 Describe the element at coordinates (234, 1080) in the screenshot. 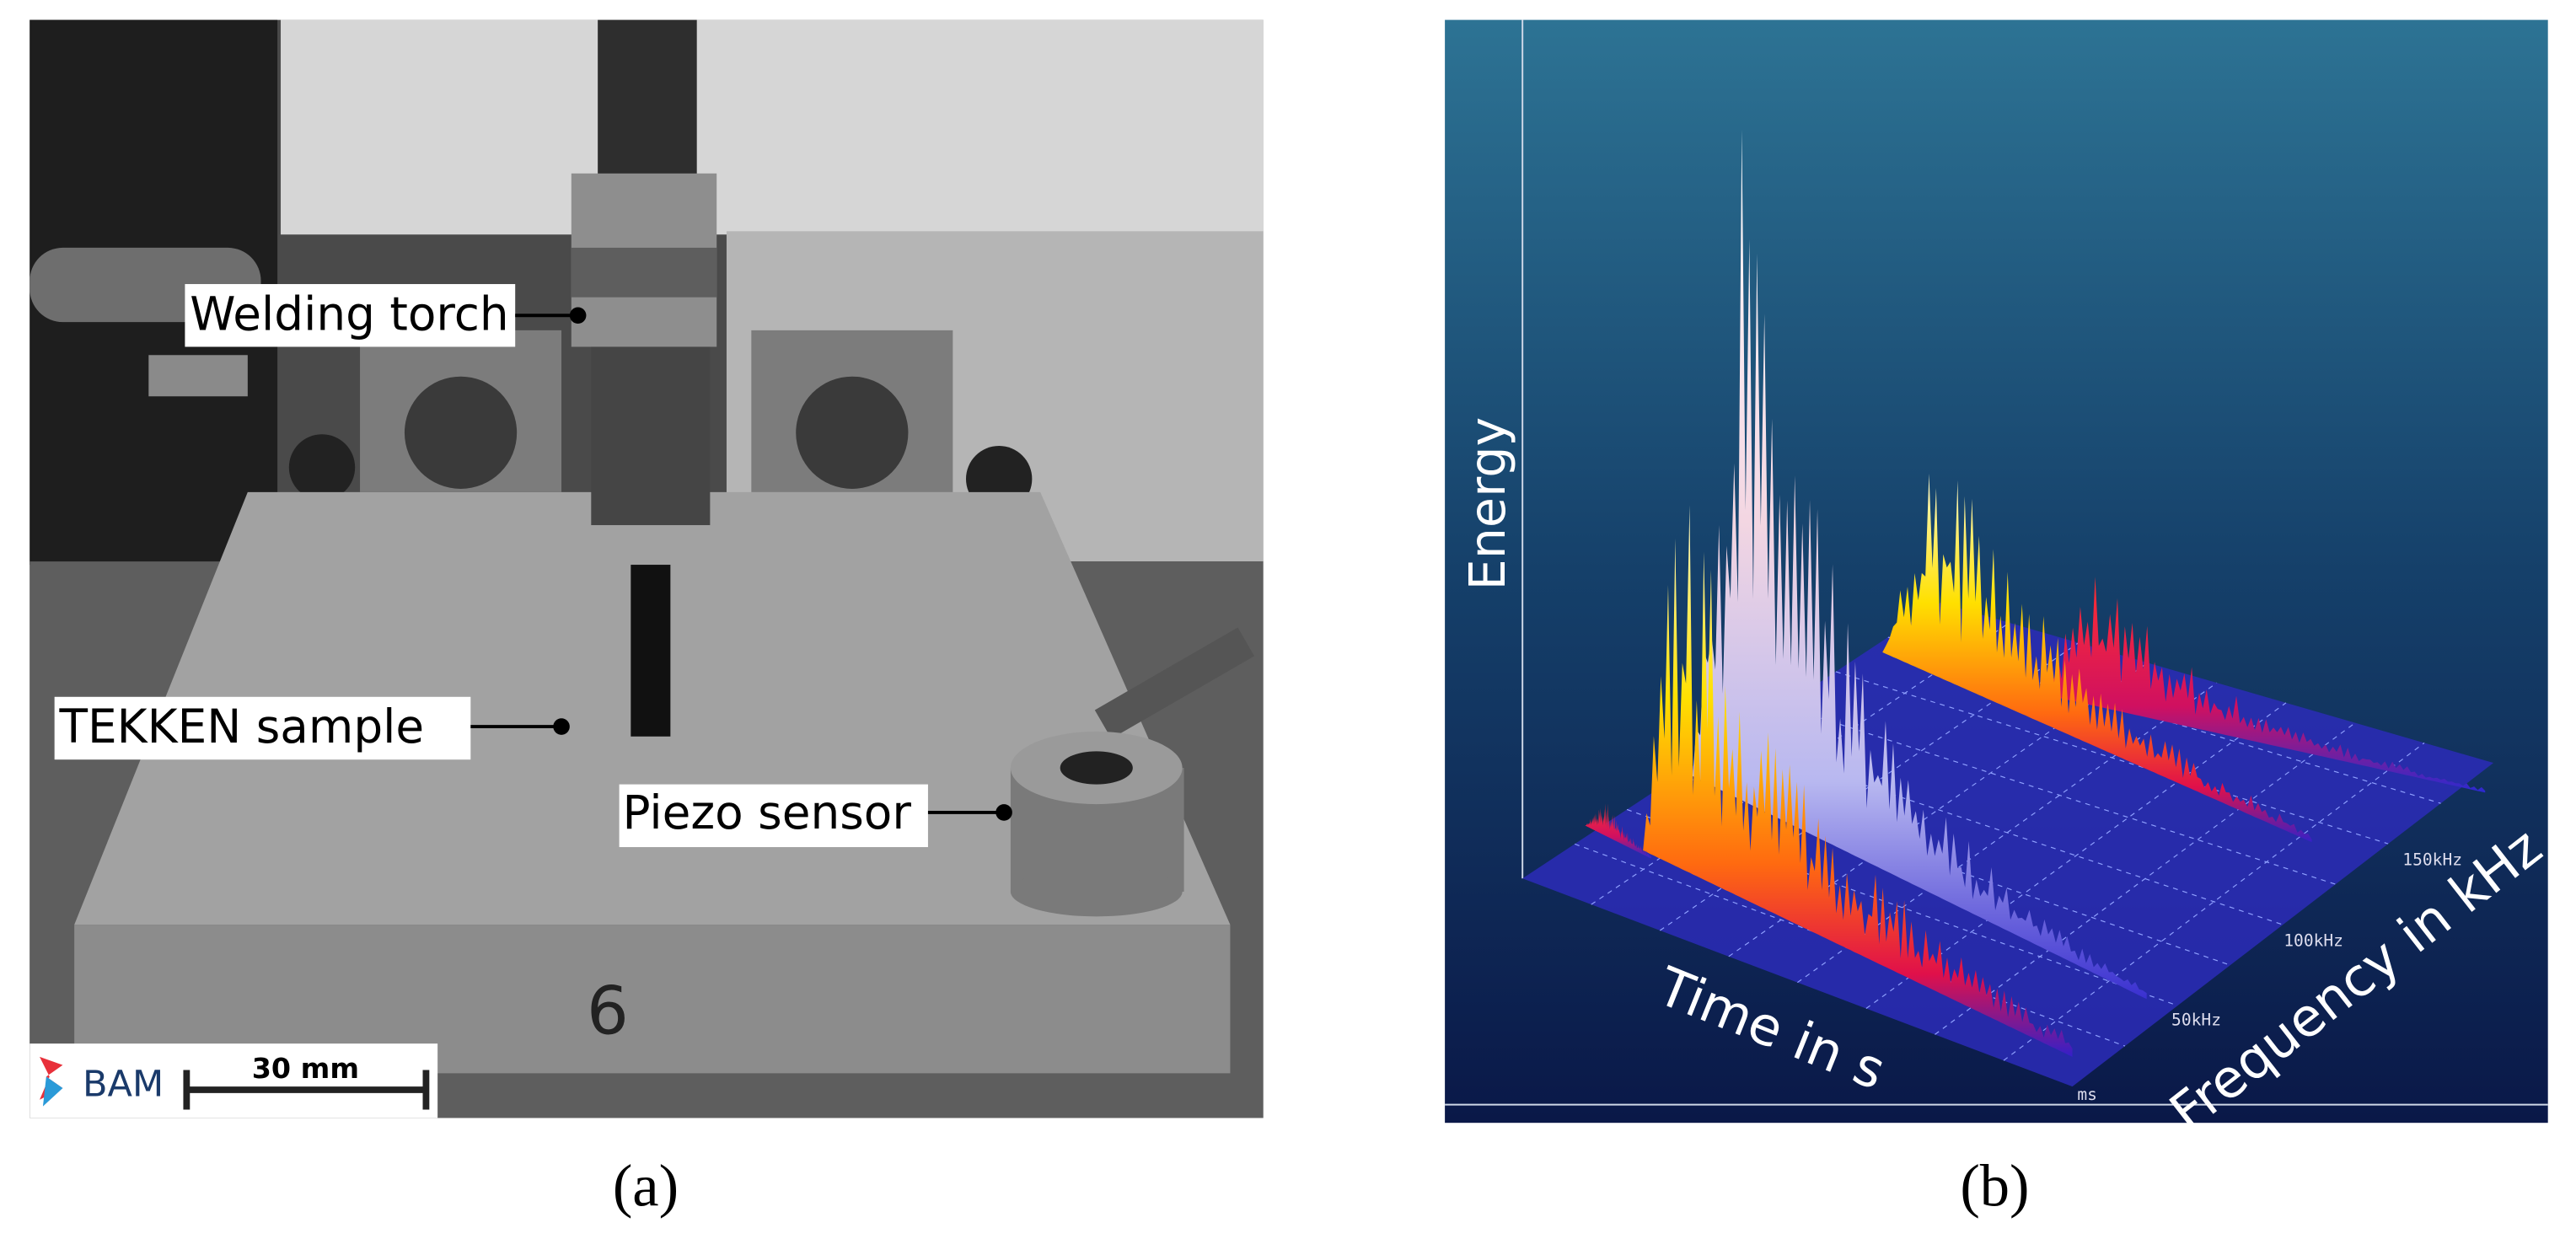

I see `scale-box` at that location.